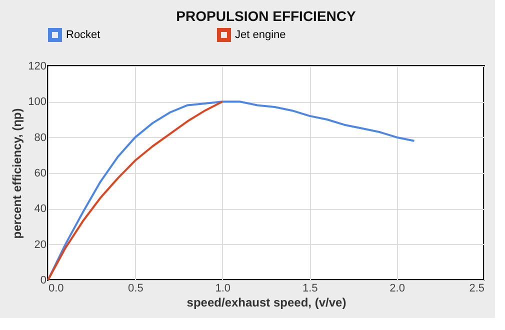 The width and height of the screenshot is (505, 330). I want to click on x-tick-label: 2.0, so click(397, 288).